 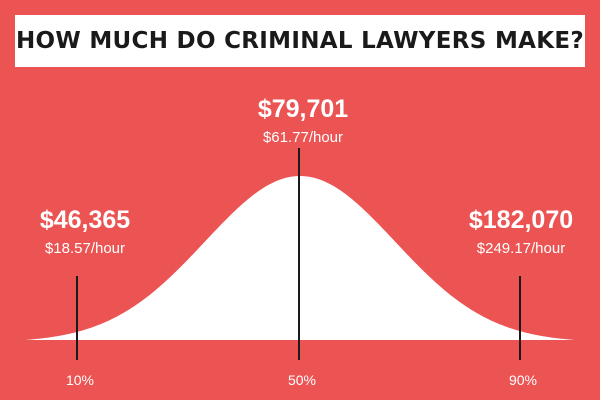 What do you see at coordinates (303, 137) in the screenshot?
I see `percentile-50-hourly: $61.77/hour` at bounding box center [303, 137].